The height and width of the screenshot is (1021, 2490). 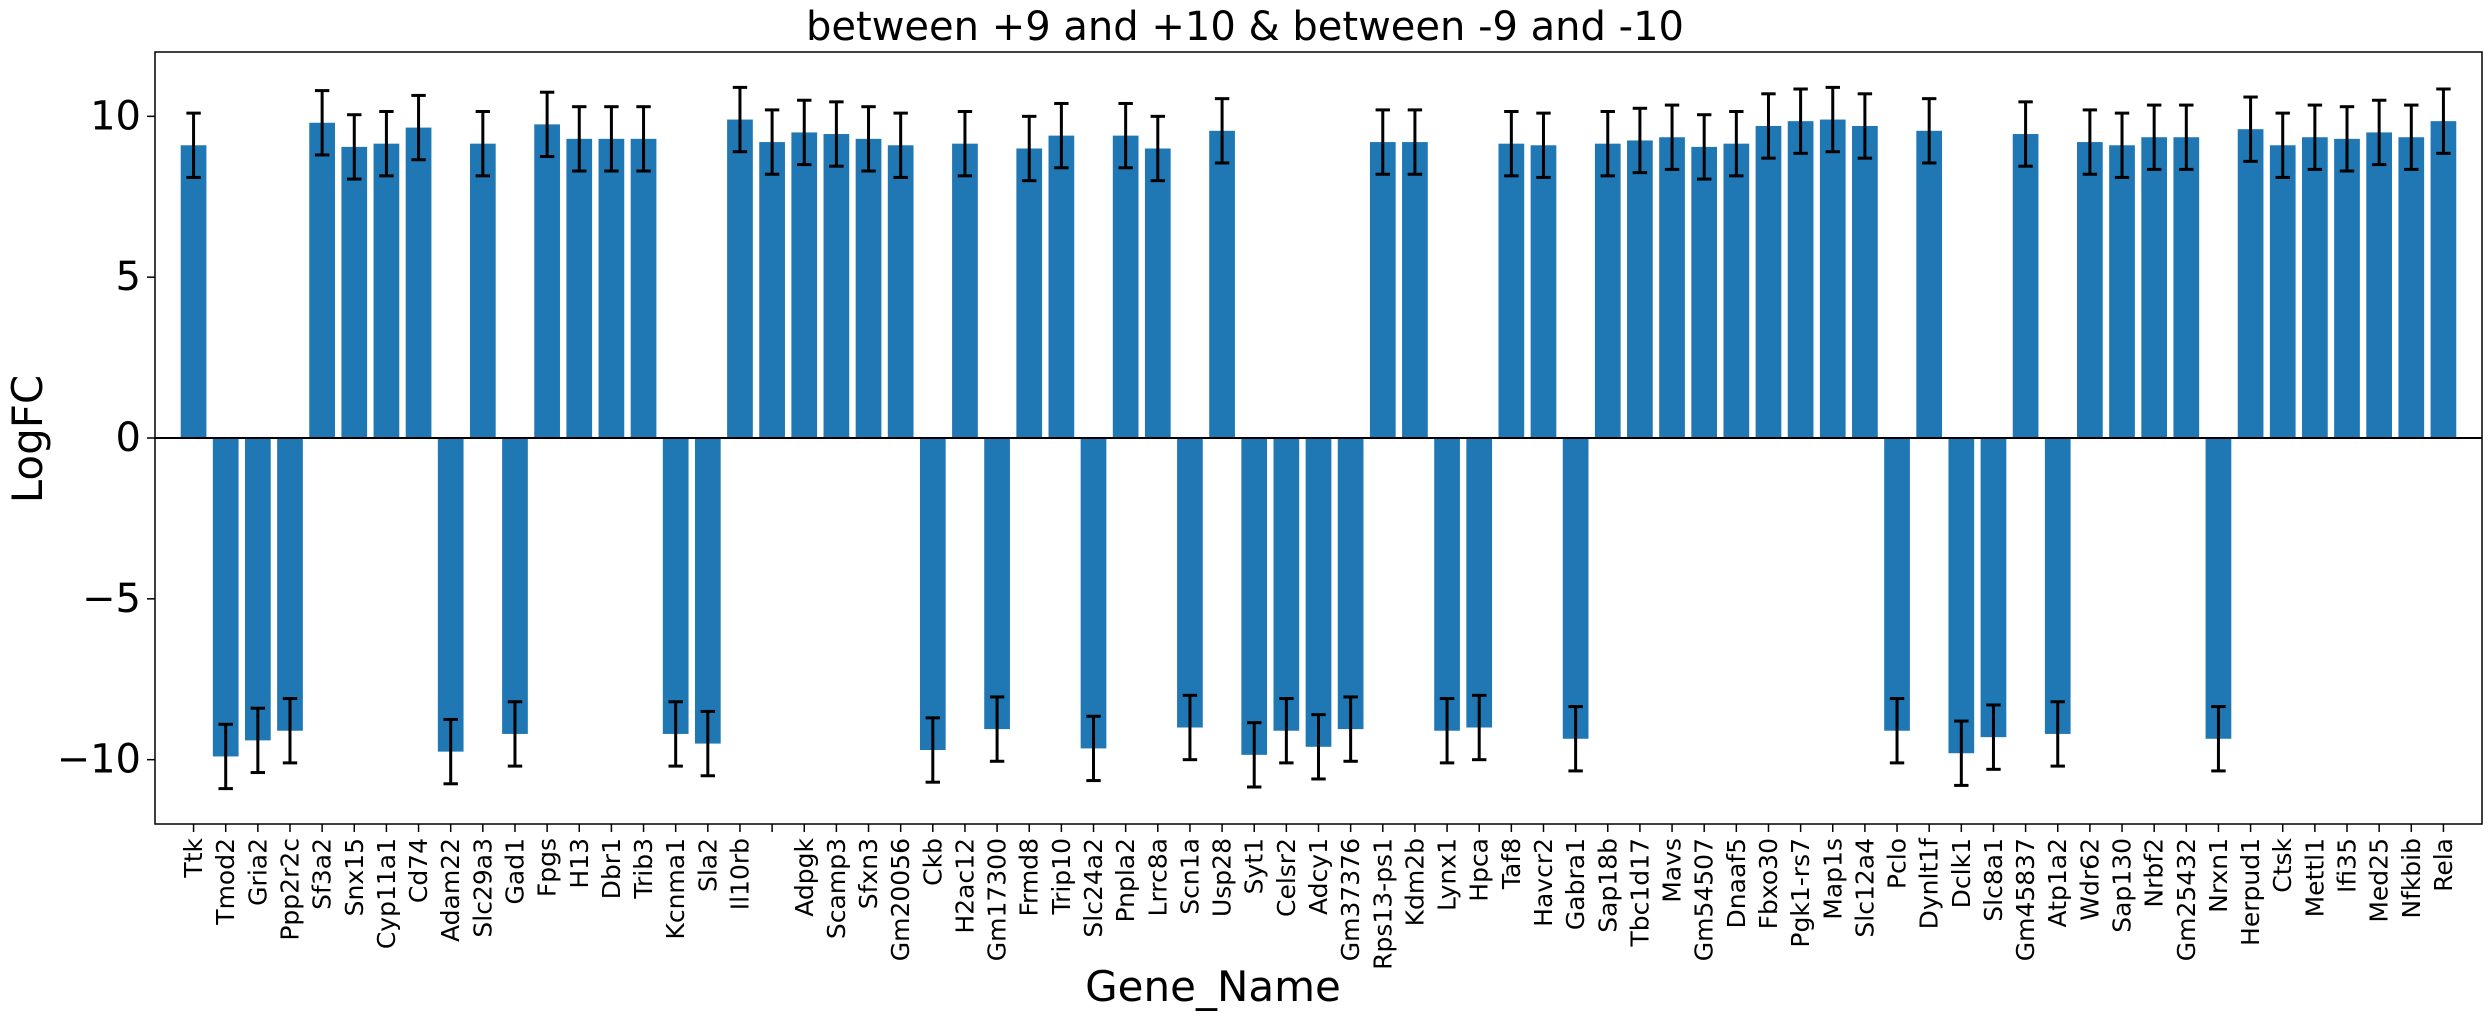 I want to click on x-tick-label: Fpgs, so click(x=547, y=867).